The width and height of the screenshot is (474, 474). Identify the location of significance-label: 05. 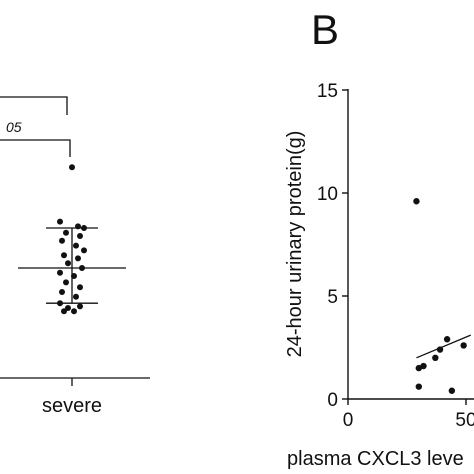
(14, 127).